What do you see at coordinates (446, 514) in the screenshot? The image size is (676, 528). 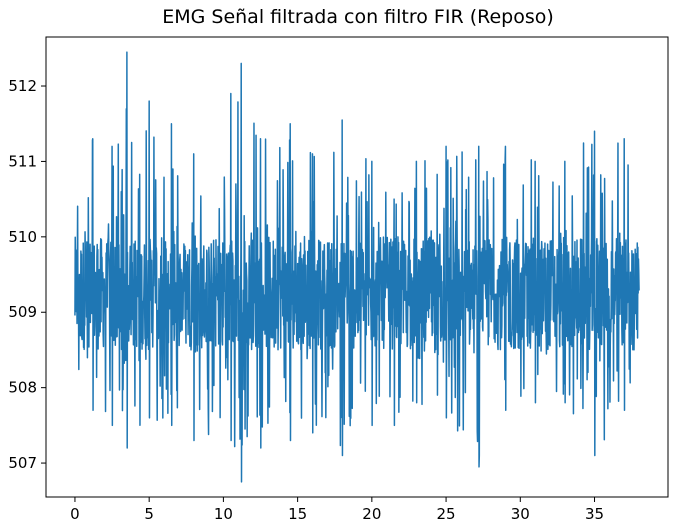 I see `x-tick-label: 25` at bounding box center [446, 514].